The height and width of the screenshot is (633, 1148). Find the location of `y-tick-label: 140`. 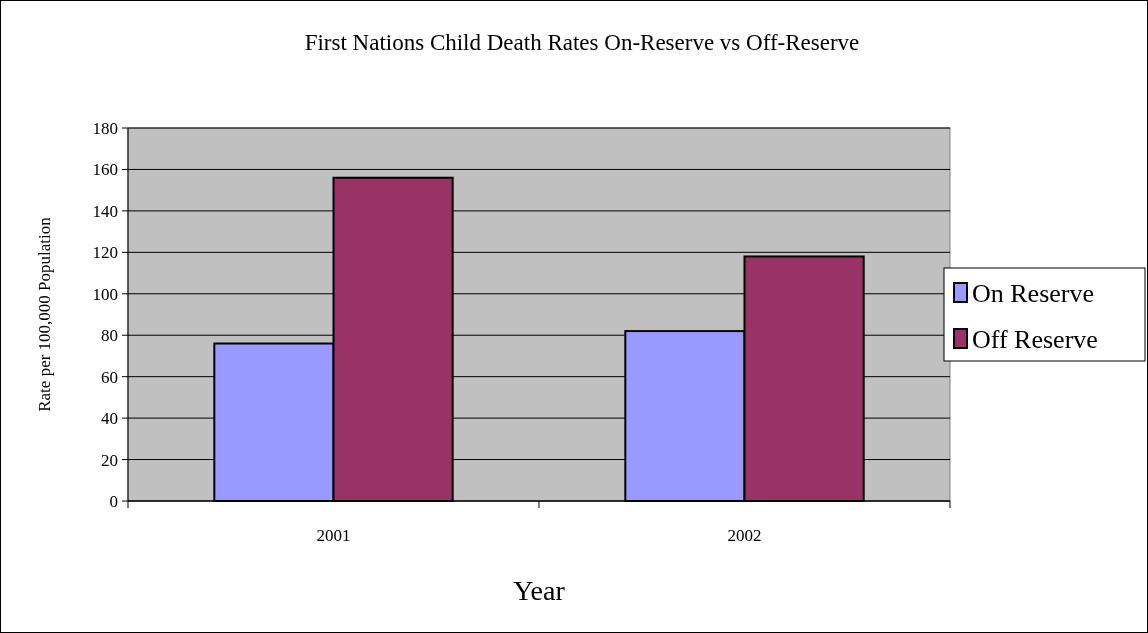

y-tick-label: 140 is located at coordinates (105, 211).